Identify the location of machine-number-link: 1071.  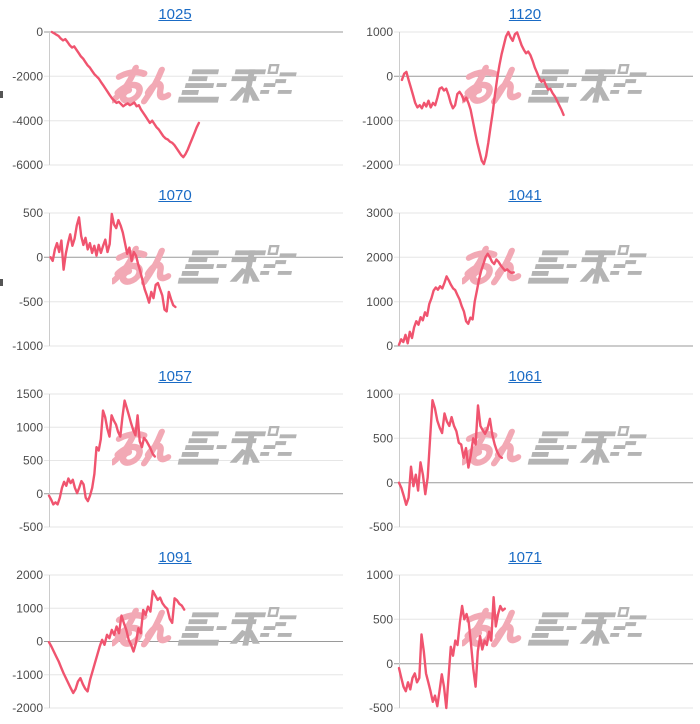
(525, 557).